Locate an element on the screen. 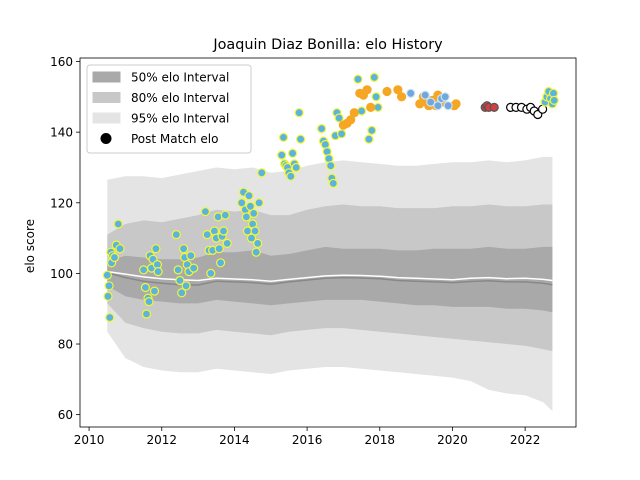  x-tick-label: 2022 is located at coordinates (525, 440).